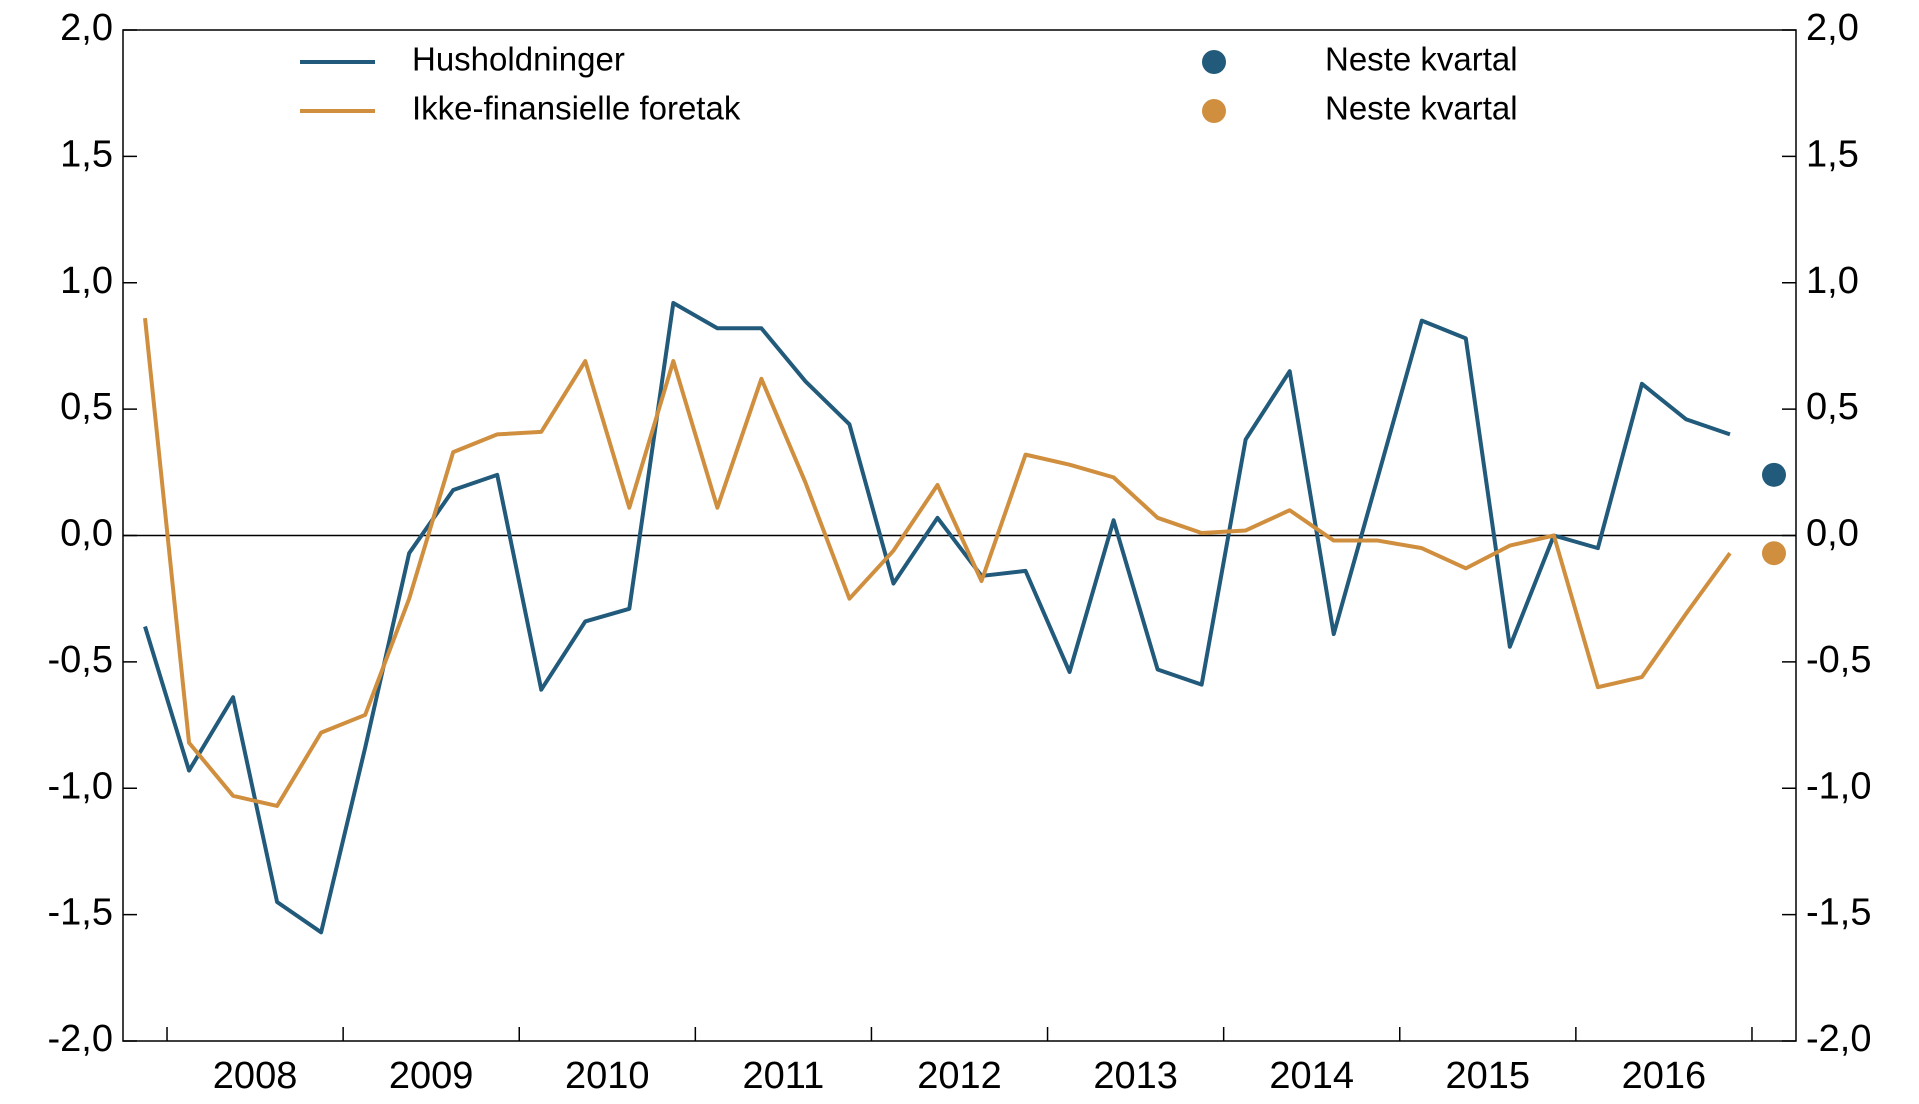  Describe the element at coordinates (518, 59) in the screenshot. I see `legend-label: Husholdninger` at that location.